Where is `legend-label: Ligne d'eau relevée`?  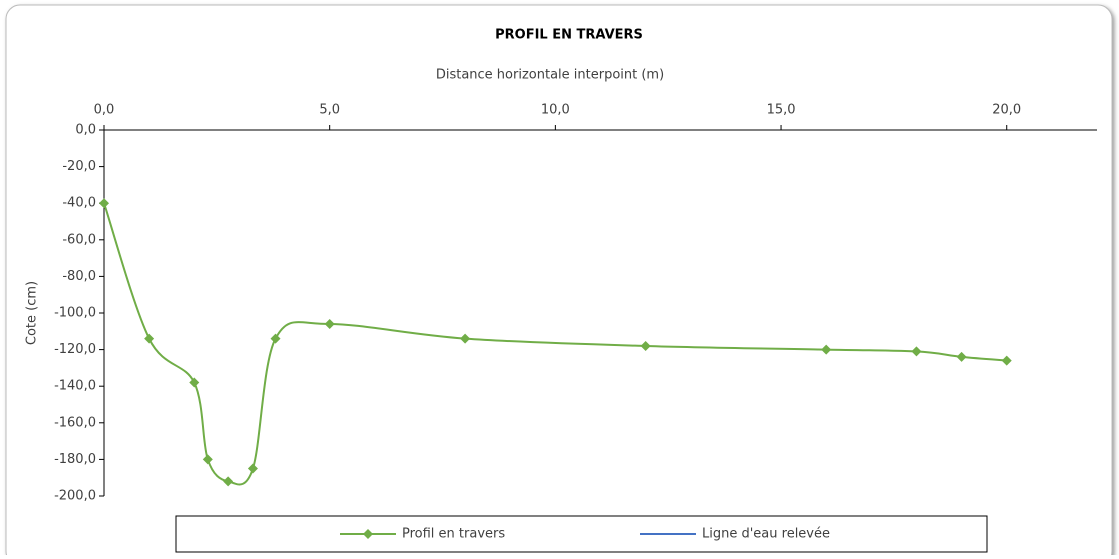 legend-label: Ligne d'eau relevée is located at coordinates (766, 534).